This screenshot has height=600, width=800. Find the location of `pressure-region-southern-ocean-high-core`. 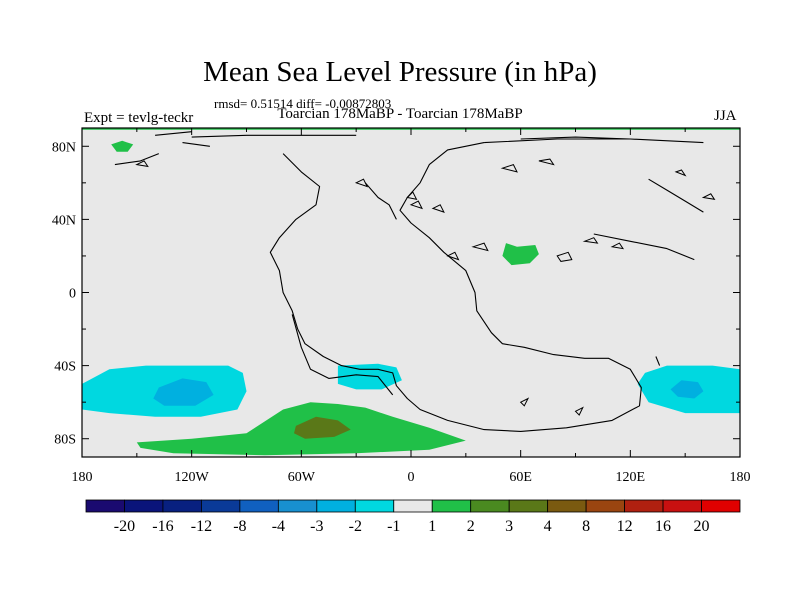

pressure-region-southern-ocean-high-core is located at coordinates (322, 427).